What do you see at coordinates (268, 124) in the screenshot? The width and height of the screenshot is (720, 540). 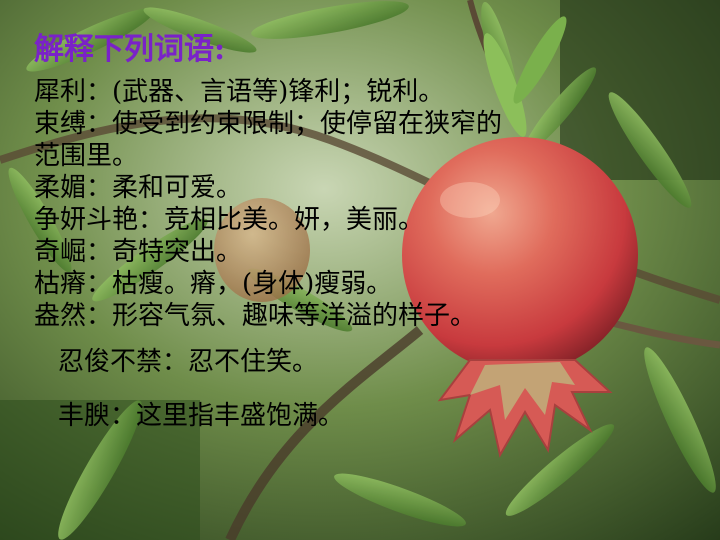 I see `vocab-line: 束缚：使受到约束限制；使停留在狭窄的` at bounding box center [268, 124].